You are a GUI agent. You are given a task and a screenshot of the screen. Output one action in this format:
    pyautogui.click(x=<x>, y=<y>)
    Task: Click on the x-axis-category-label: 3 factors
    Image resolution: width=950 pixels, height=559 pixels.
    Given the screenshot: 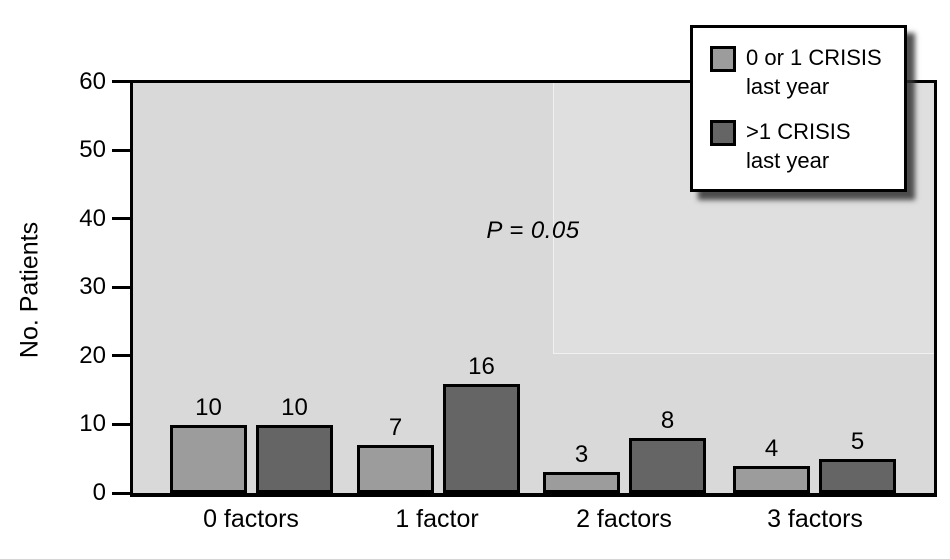 What is the action you would take?
    pyautogui.click(x=815, y=519)
    